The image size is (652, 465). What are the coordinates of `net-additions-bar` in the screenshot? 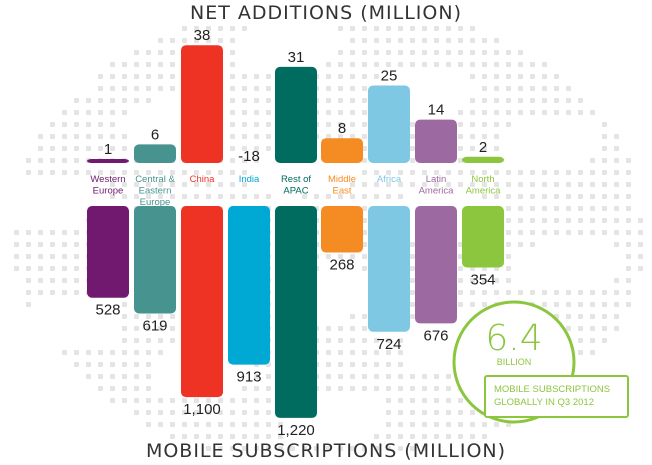 It's located at (436, 141).